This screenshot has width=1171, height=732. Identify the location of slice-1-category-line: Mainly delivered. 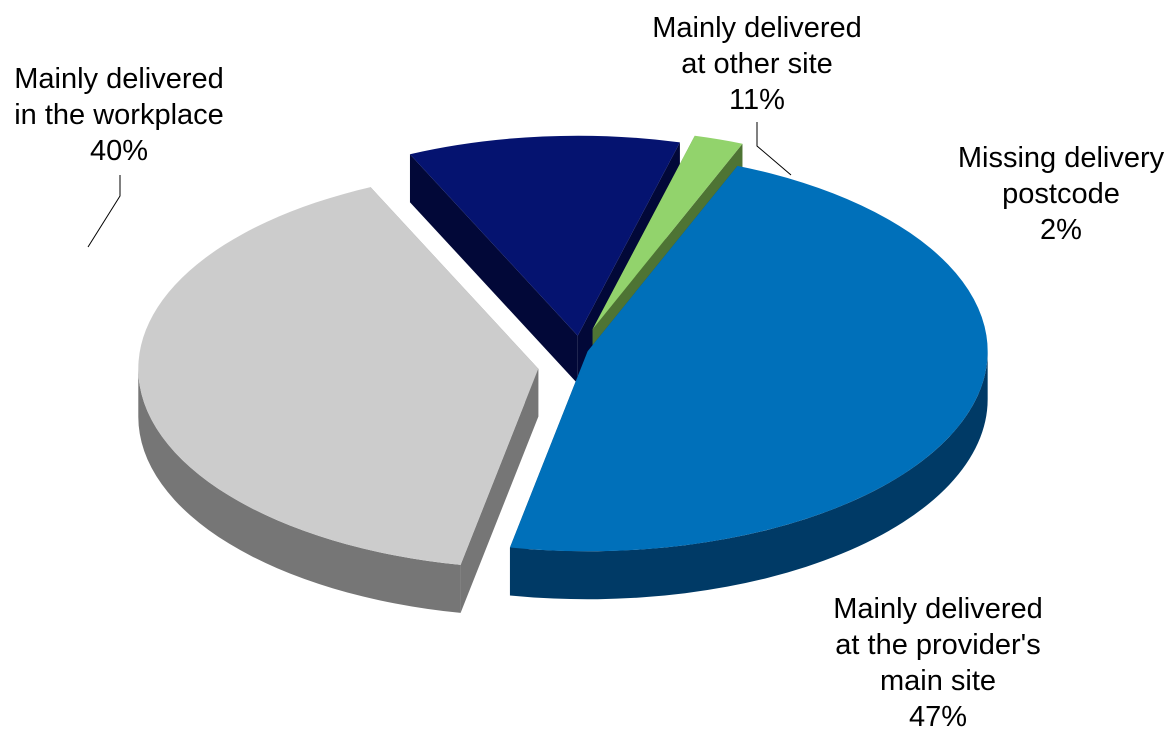
(938, 609).